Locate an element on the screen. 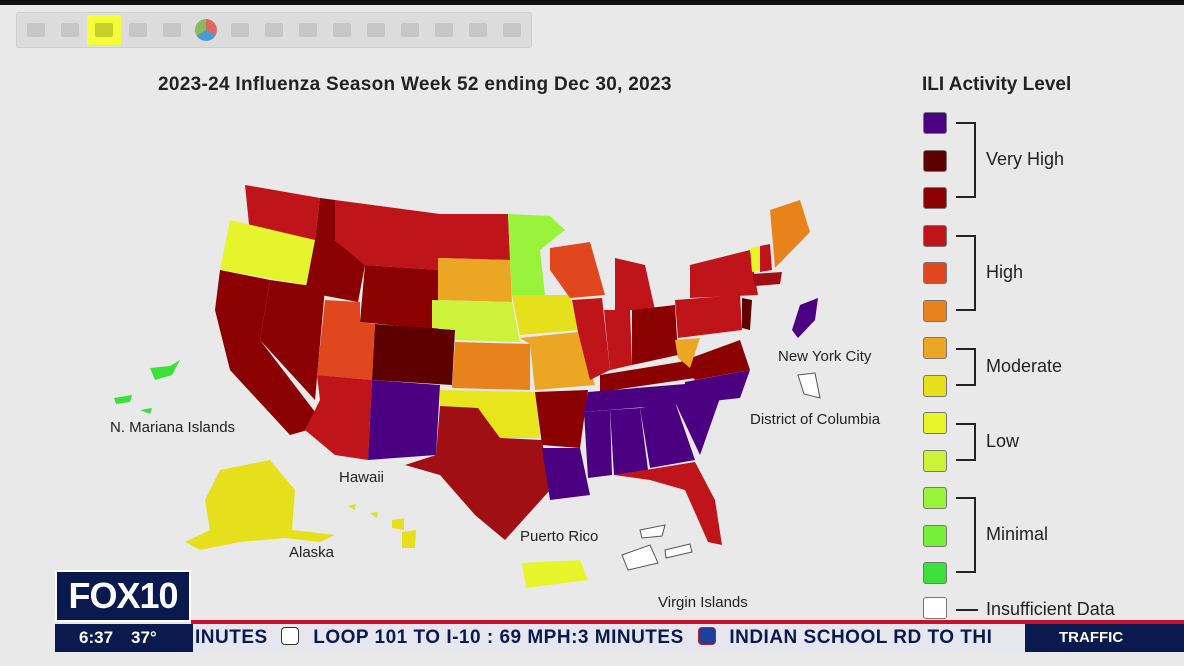 The height and width of the screenshot is (666, 1184). grid-icon is located at coordinates (138, 30).